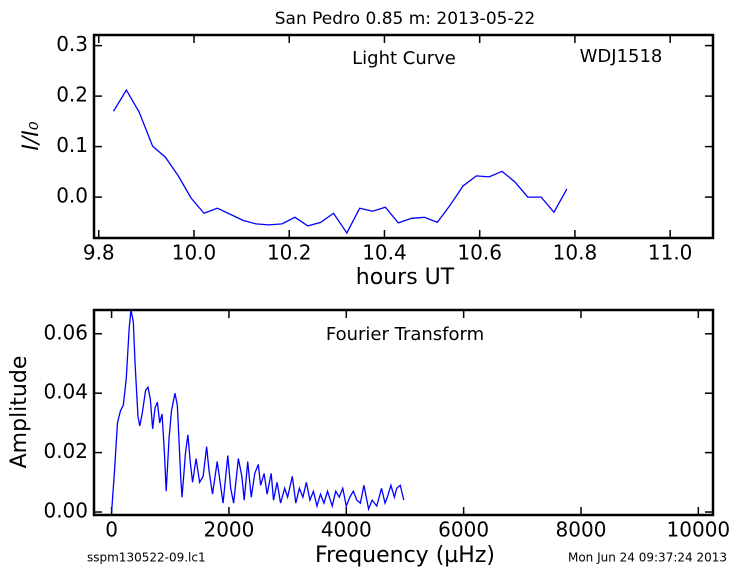  I want to click on y-axis-label: Amplitude, so click(19, 412).